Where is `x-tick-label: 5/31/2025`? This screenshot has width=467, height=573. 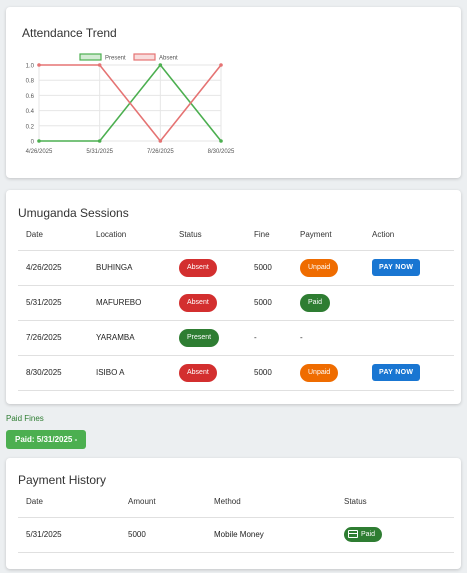 x-tick-label: 5/31/2025 is located at coordinates (99, 152).